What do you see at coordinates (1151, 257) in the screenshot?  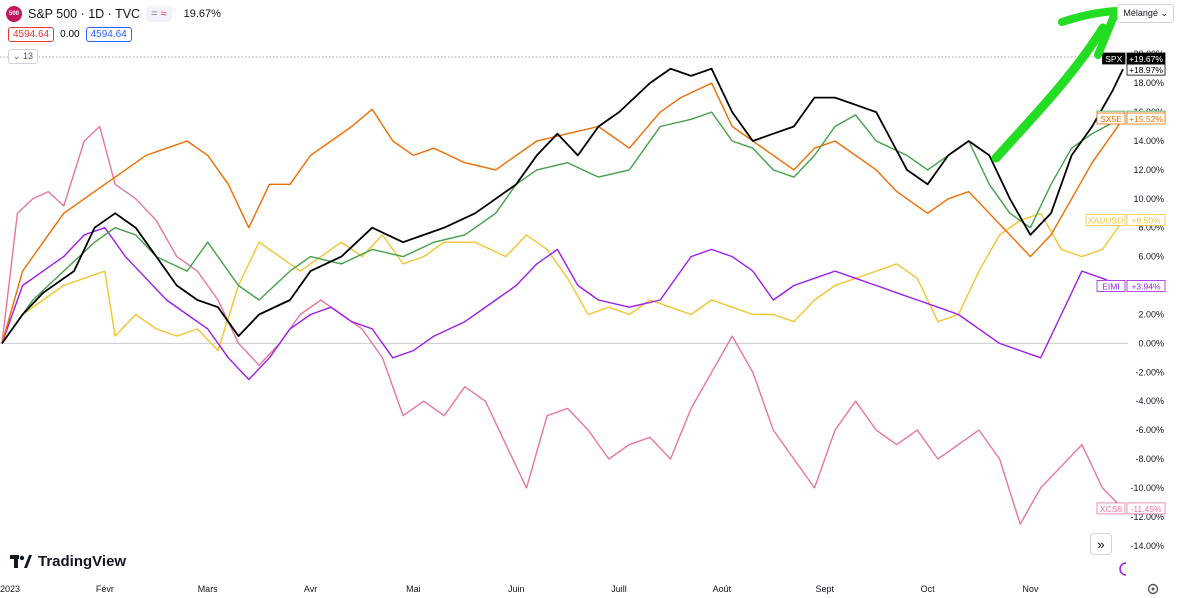 I see `y-tick-label: 6.00%` at bounding box center [1151, 257].